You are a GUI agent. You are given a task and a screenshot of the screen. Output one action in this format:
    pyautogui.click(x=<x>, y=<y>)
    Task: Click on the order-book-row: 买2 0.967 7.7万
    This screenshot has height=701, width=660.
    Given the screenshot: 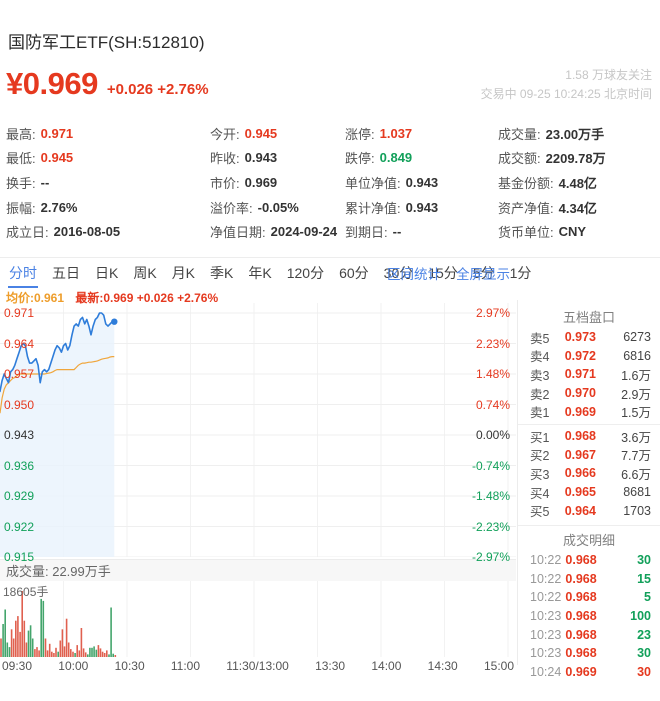 What is the action you would take?
    pyautogui.click(x=589, y=455)
    